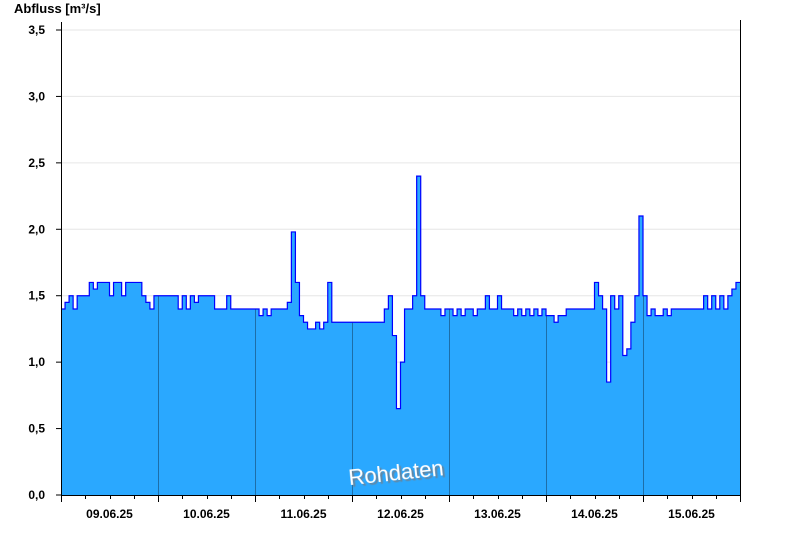 This screenshot has height=550, width=800. Describe the element at coordinates (303, 514) in the screenshot. I see `x-tick-label: 11.06.25` at that location.